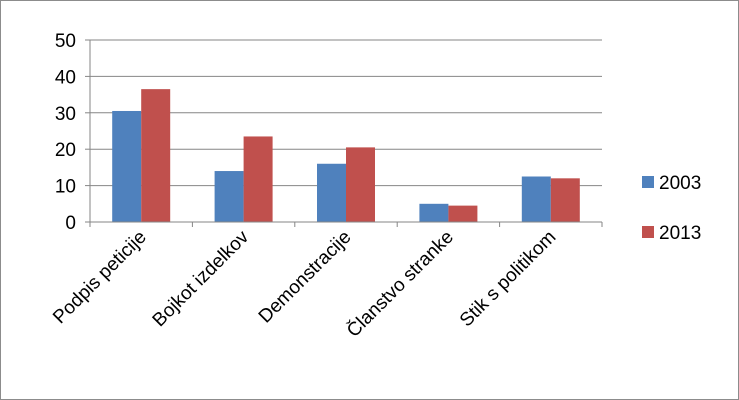 This screenshot has height=400, width=739. What do you see at coordinates (648, 232) in the screenshot?
I see `legend-swatch-2013` at bounding box center [648, 232].